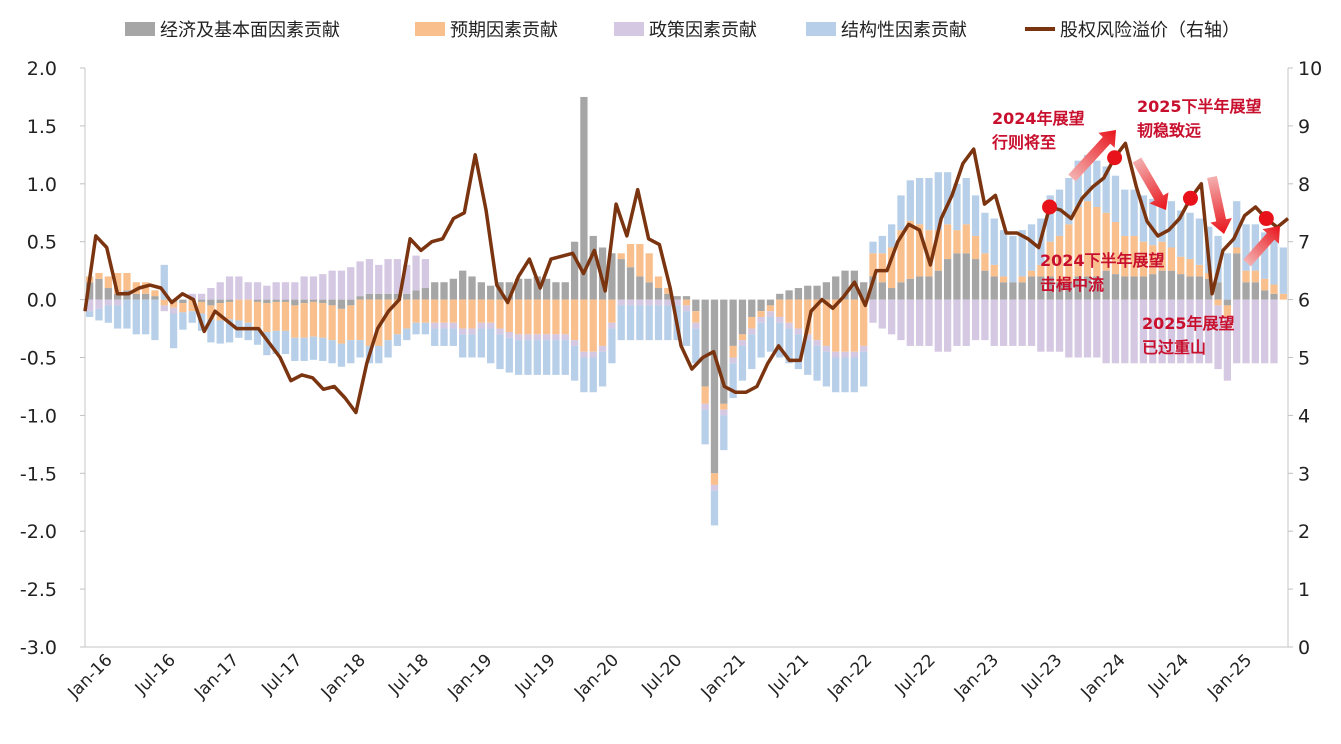 This screenshot has height=744, width=1341. I want to click on x-tick-label: Jan-19, so click(469, 676).